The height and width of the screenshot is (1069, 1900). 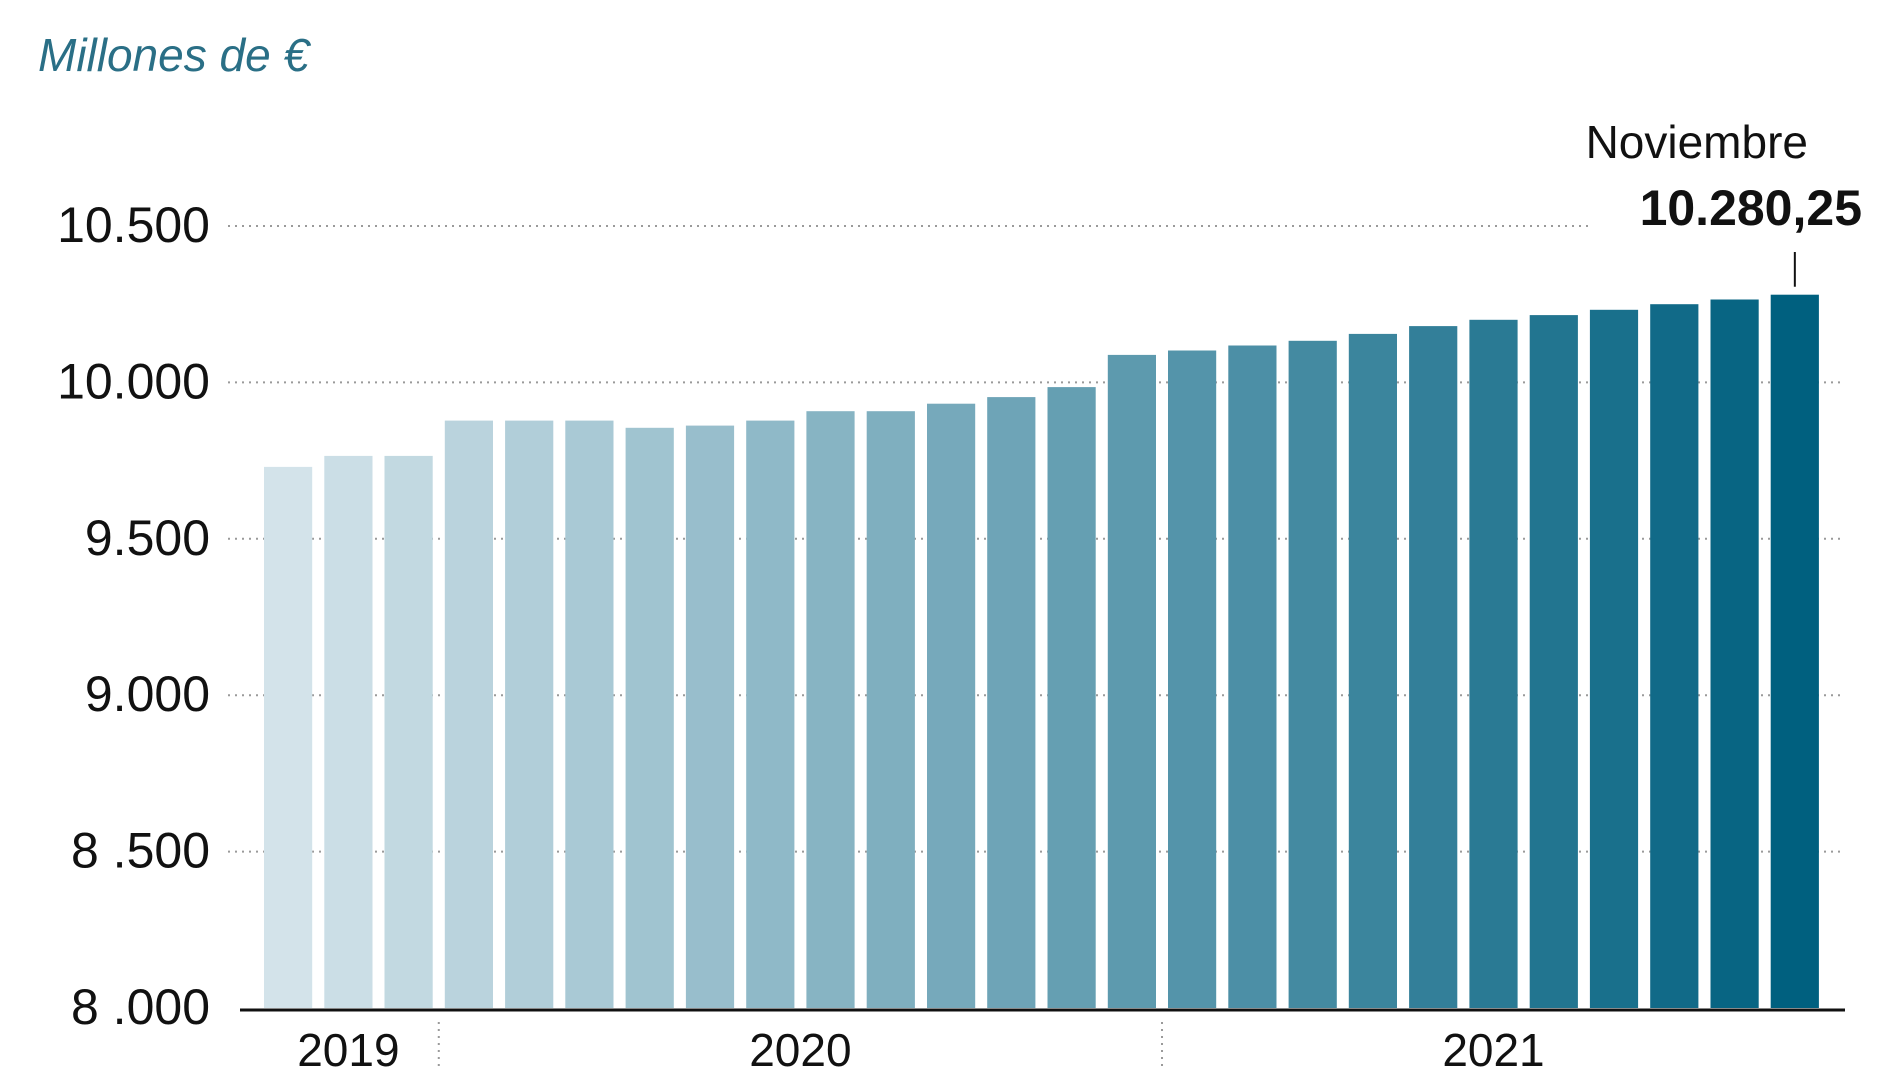 I want to click on y-tick-label: 9.500, so click(x=147, y=538).